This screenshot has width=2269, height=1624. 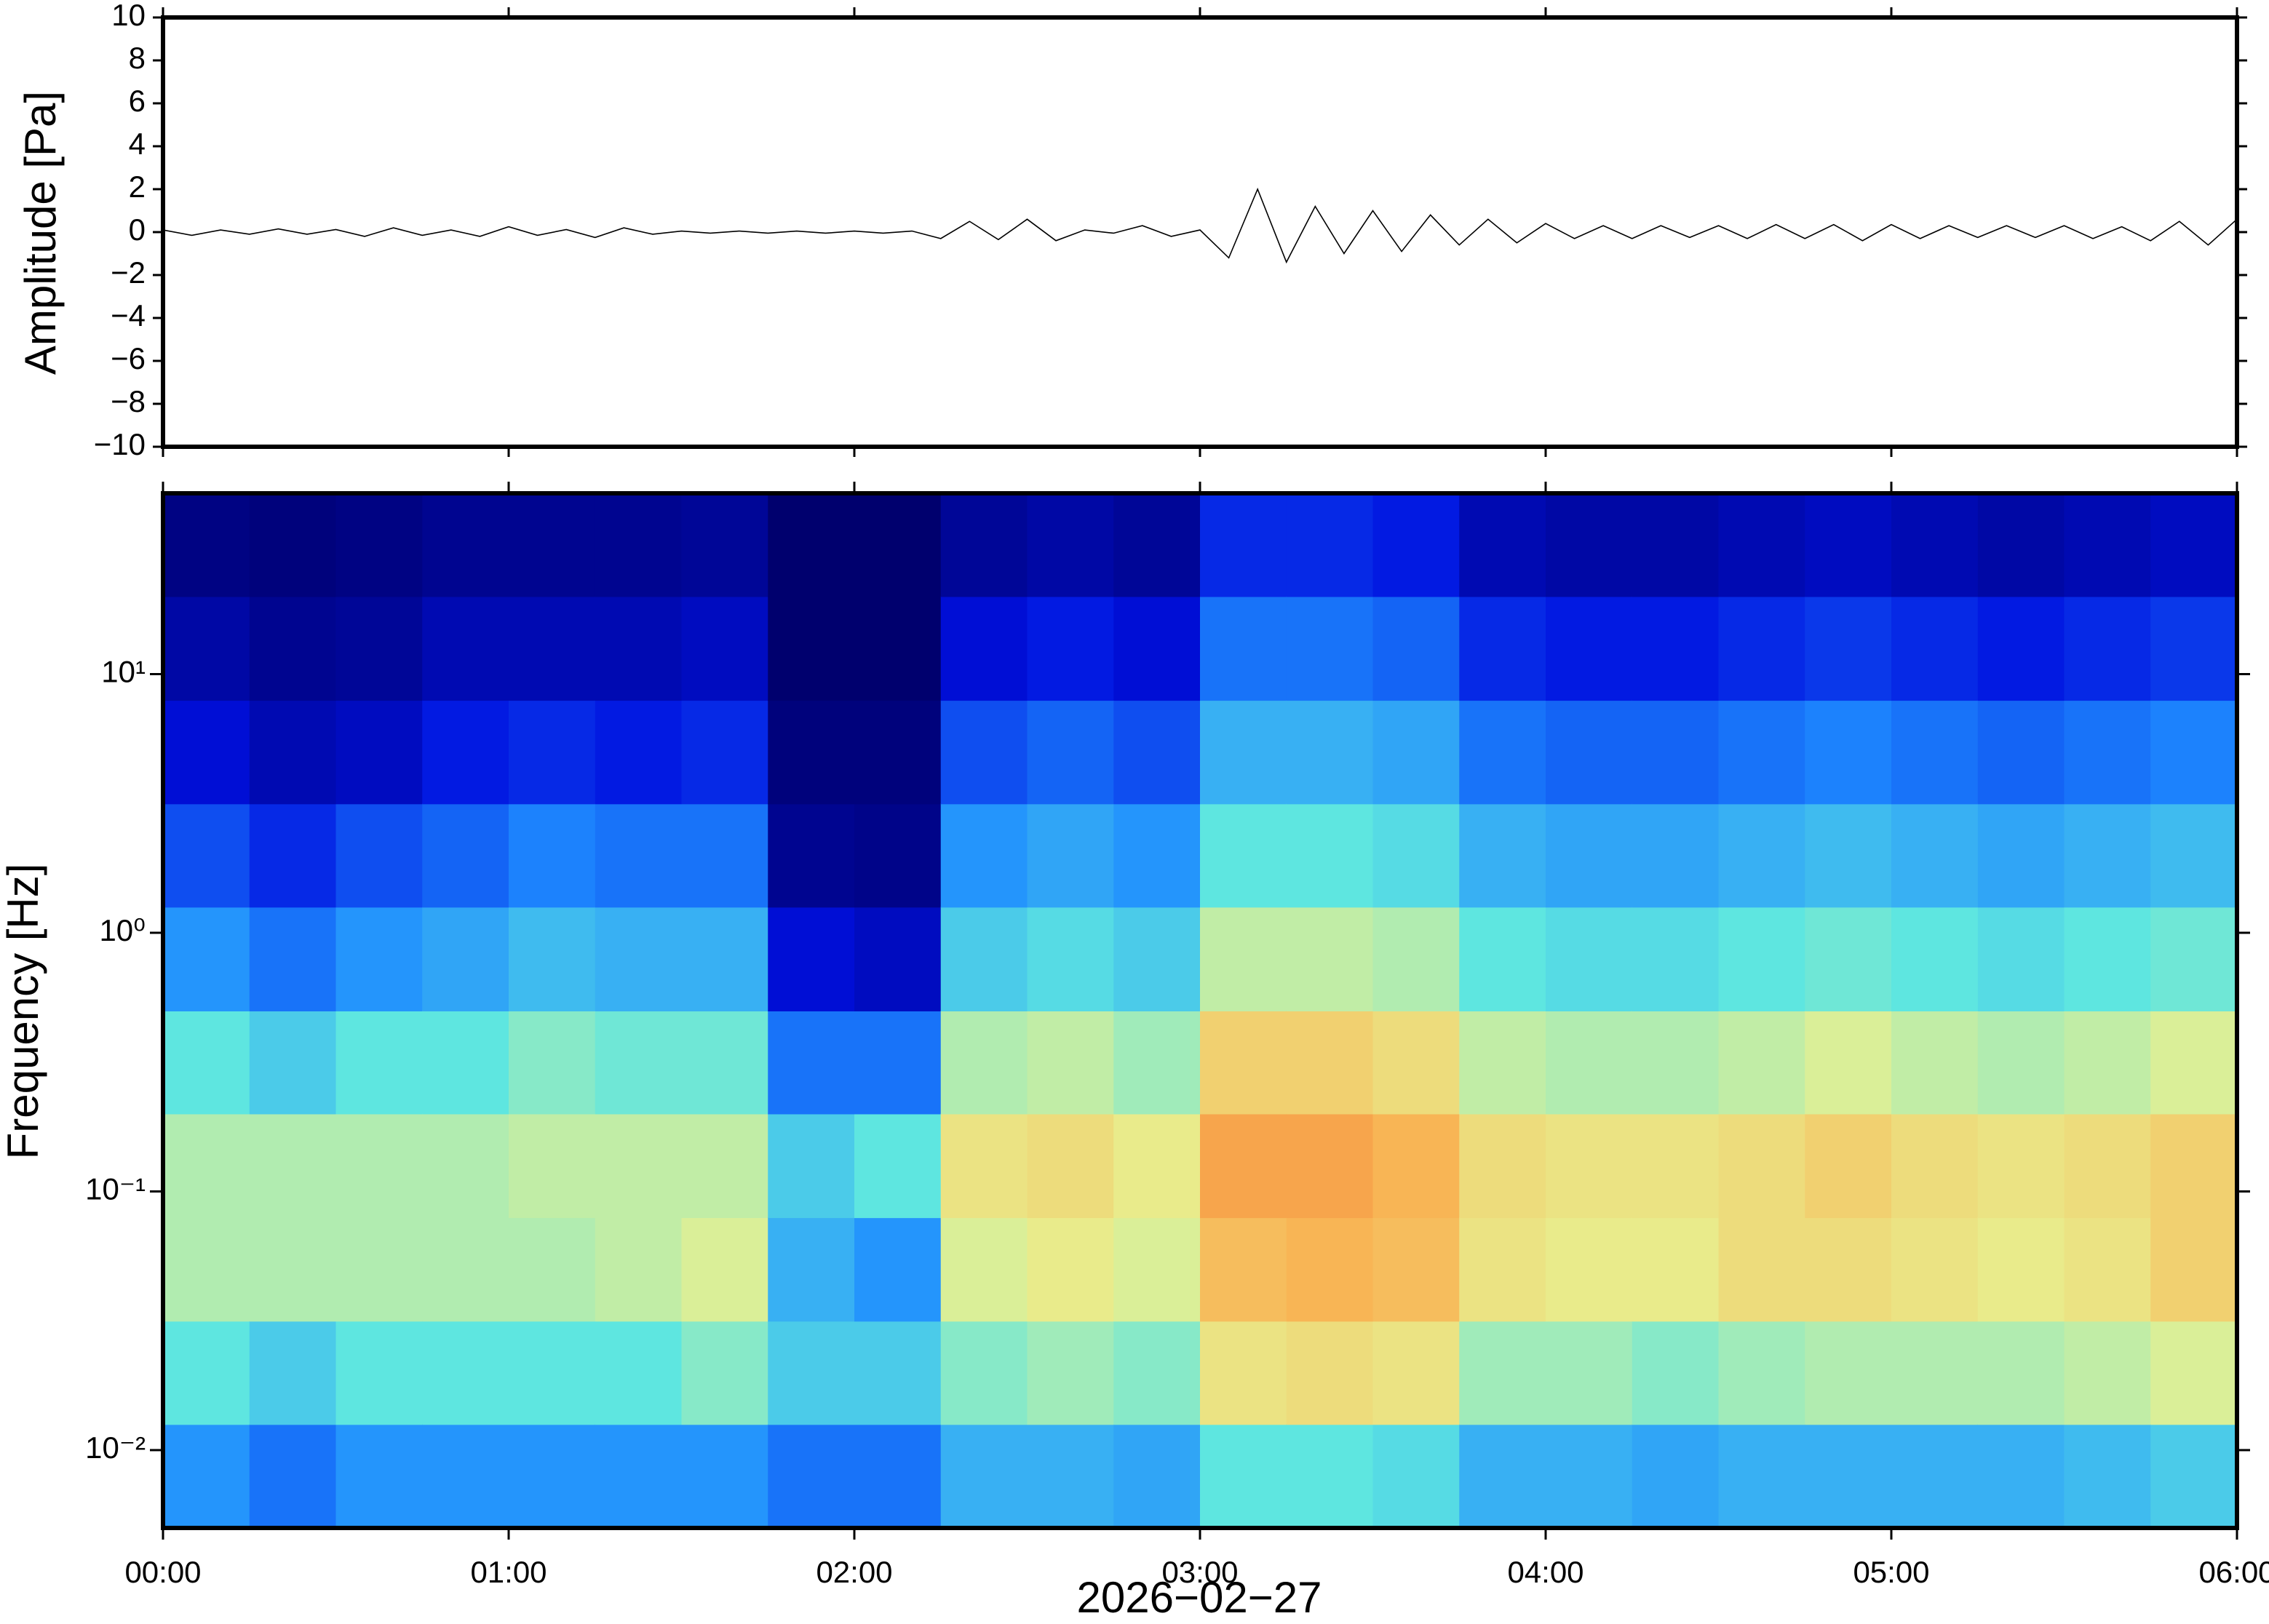 What do you see at coordinates (128, 16) in the screenshot?
I see `y-tick-label: 10` at bounding box center [128, 16].